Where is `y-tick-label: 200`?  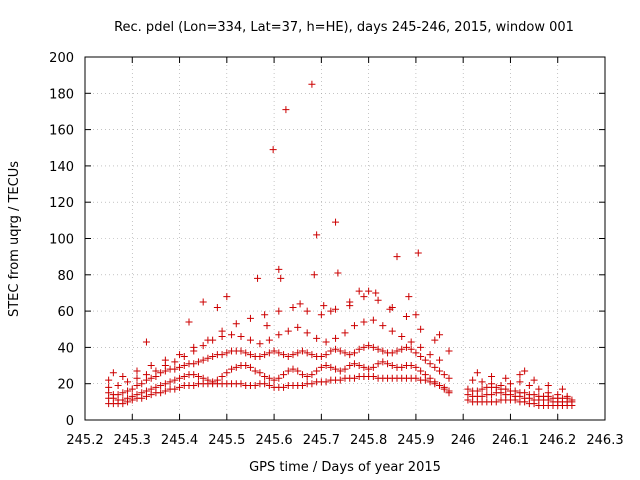 y-tick-label: 200 is located at coordinates (61, 58).